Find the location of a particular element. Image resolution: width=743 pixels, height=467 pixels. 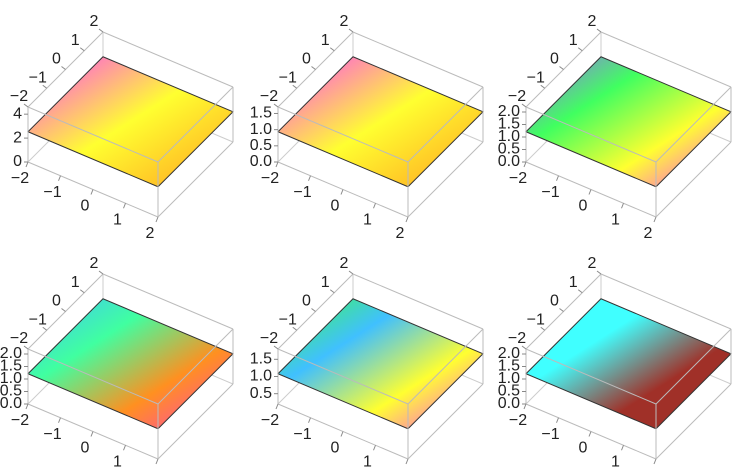

z-tick-label: 2 is located at coordinates (17, 137).